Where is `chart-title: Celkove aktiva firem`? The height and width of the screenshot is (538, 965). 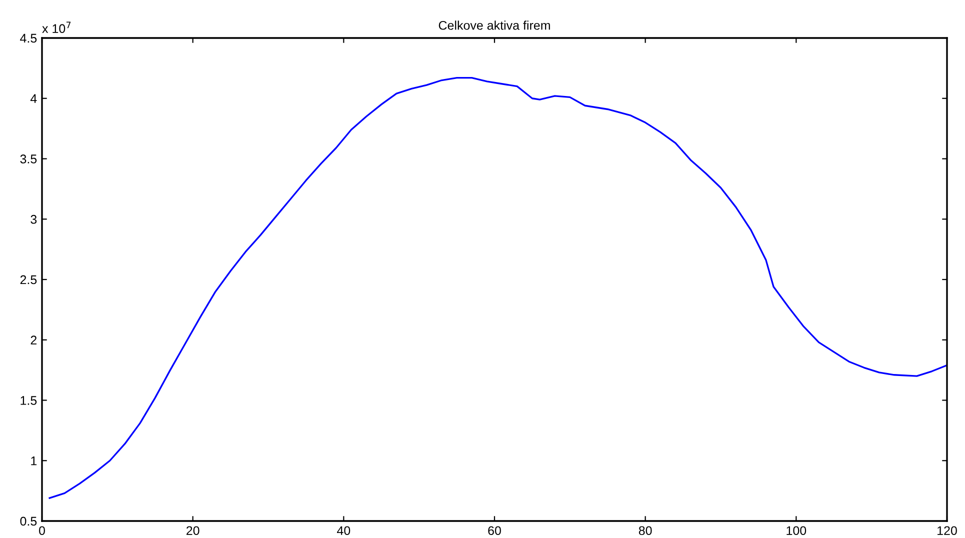 chart-title: Celkove aktiva firem is located at coordinates (494, 25).